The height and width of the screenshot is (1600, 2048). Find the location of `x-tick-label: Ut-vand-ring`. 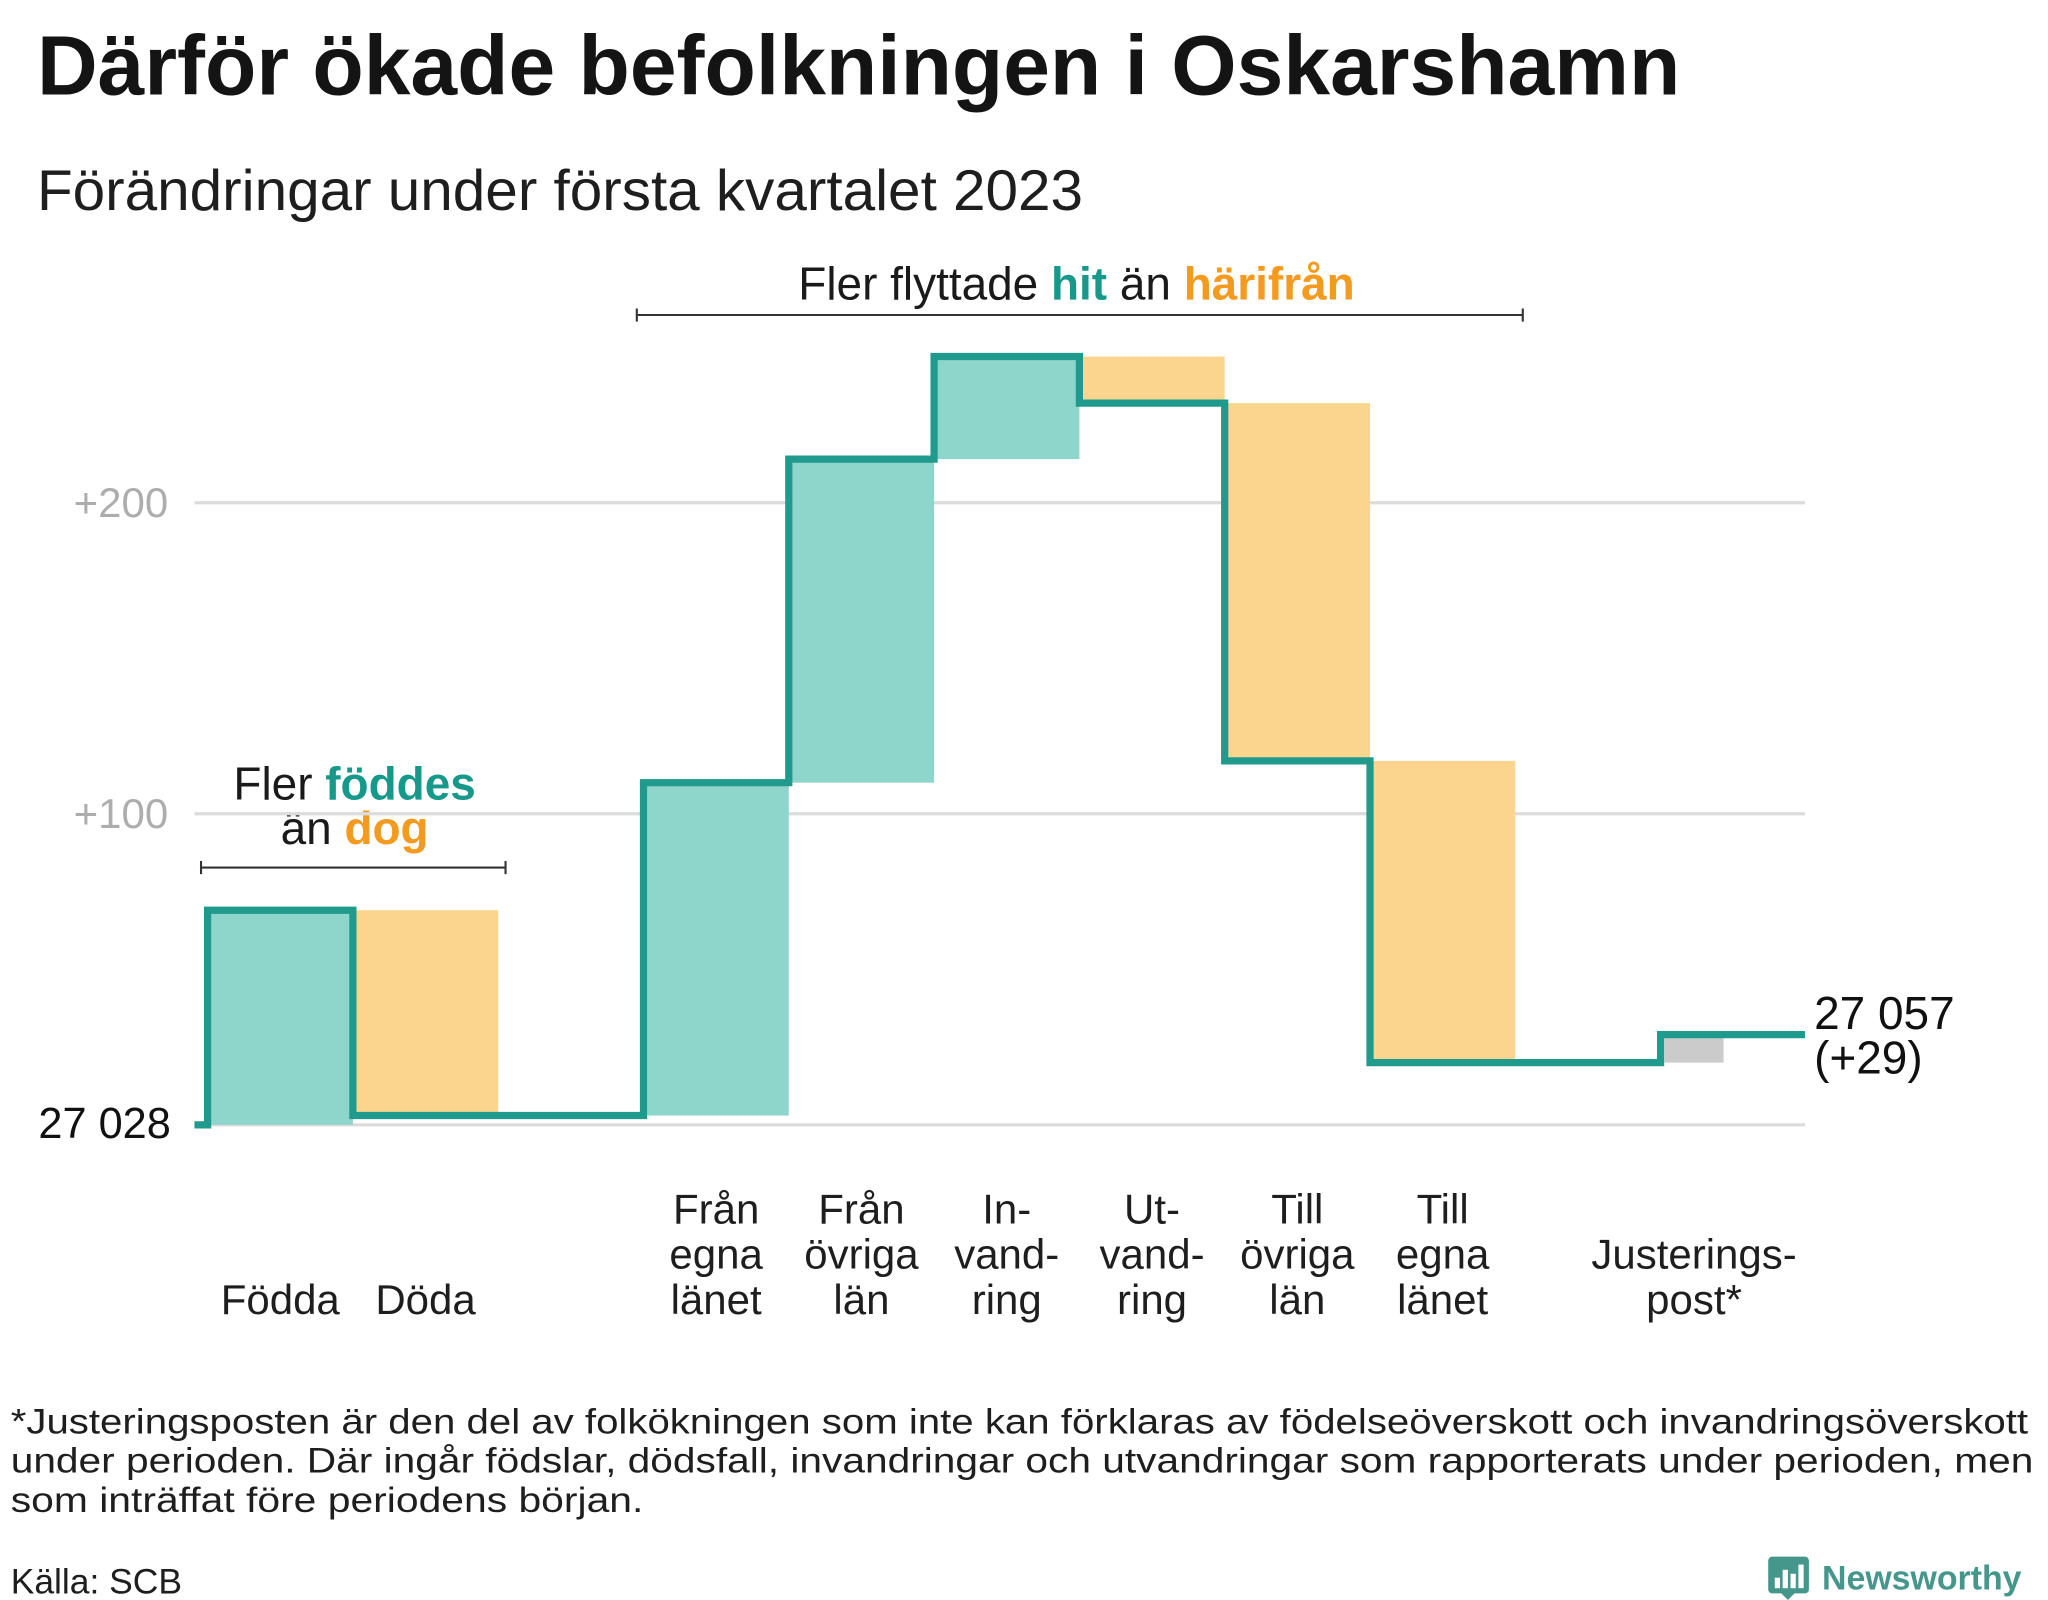

x-tick-label: Ut-vand-ring is located at coordinates (1152, 1254).